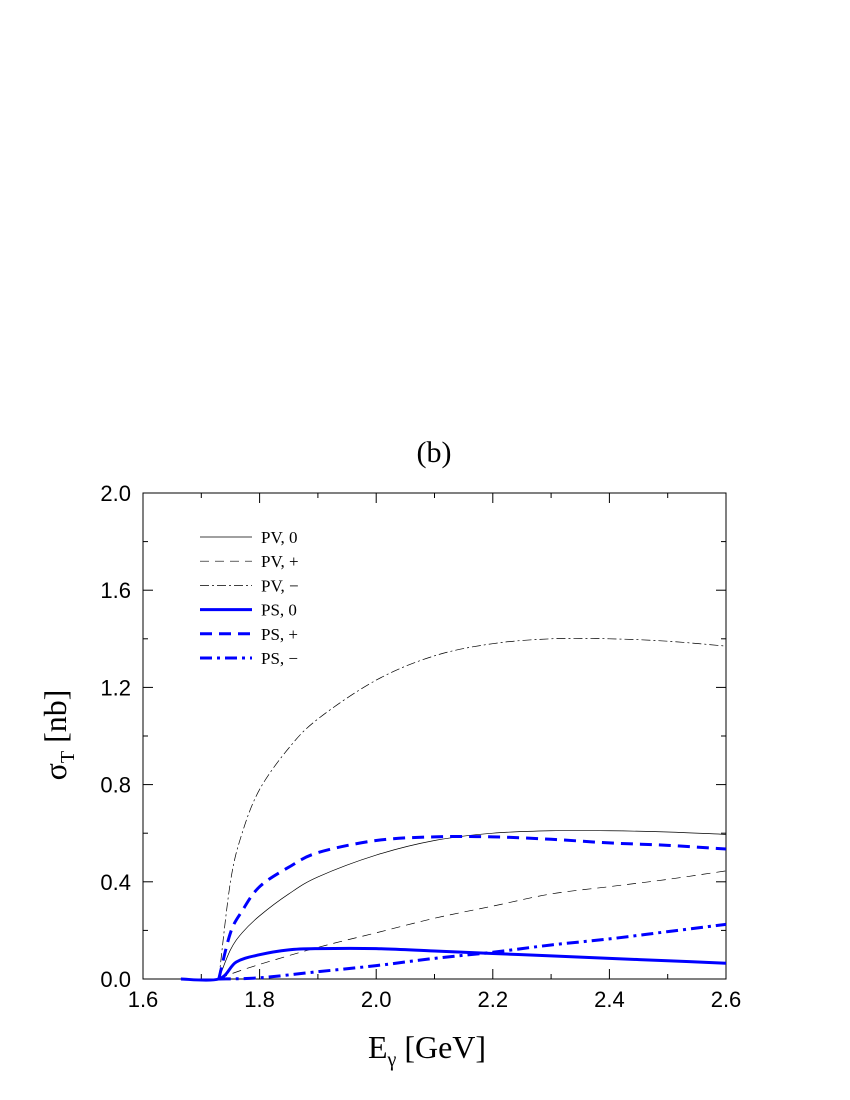 This screenshot has height=1100, width=850. What do you see at coordinates (279, 537) in the screenshot?
I see `legend-label: PV, 0` at bounding box center [279, 537].